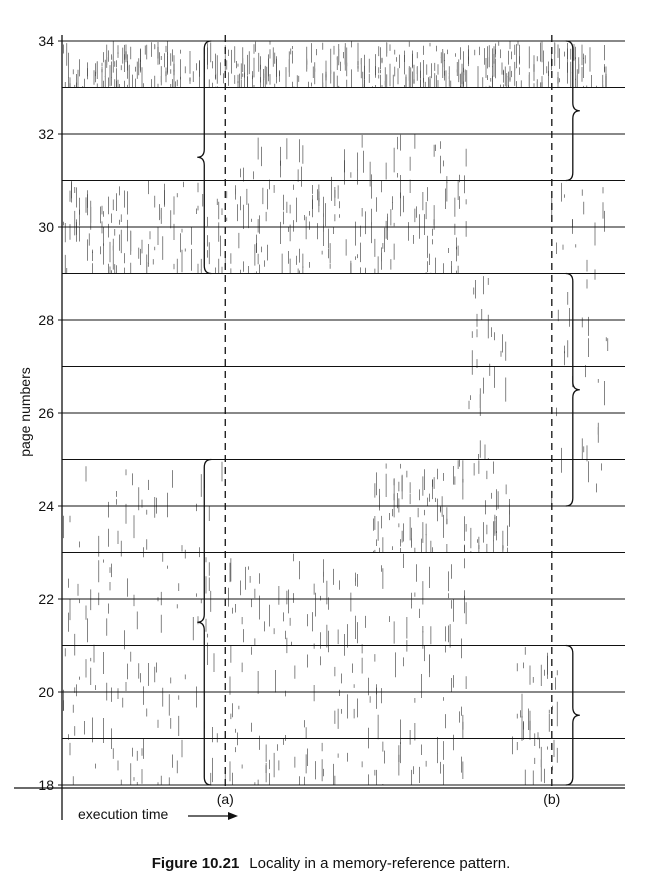 This screenshot has height=884, width=662. What do you see at coordinates (123, 814) in the screenshot?
I see `x-axis-label: execution time` at bounding box center [123, 814].